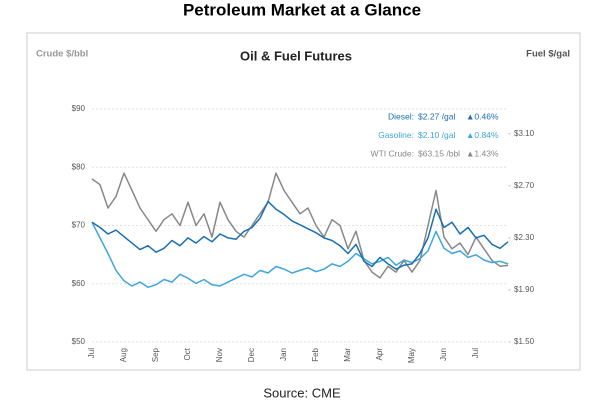 The height and width of the screenshot is (406, 604). I want to click on x-tick-label: May, so click(411, 355).